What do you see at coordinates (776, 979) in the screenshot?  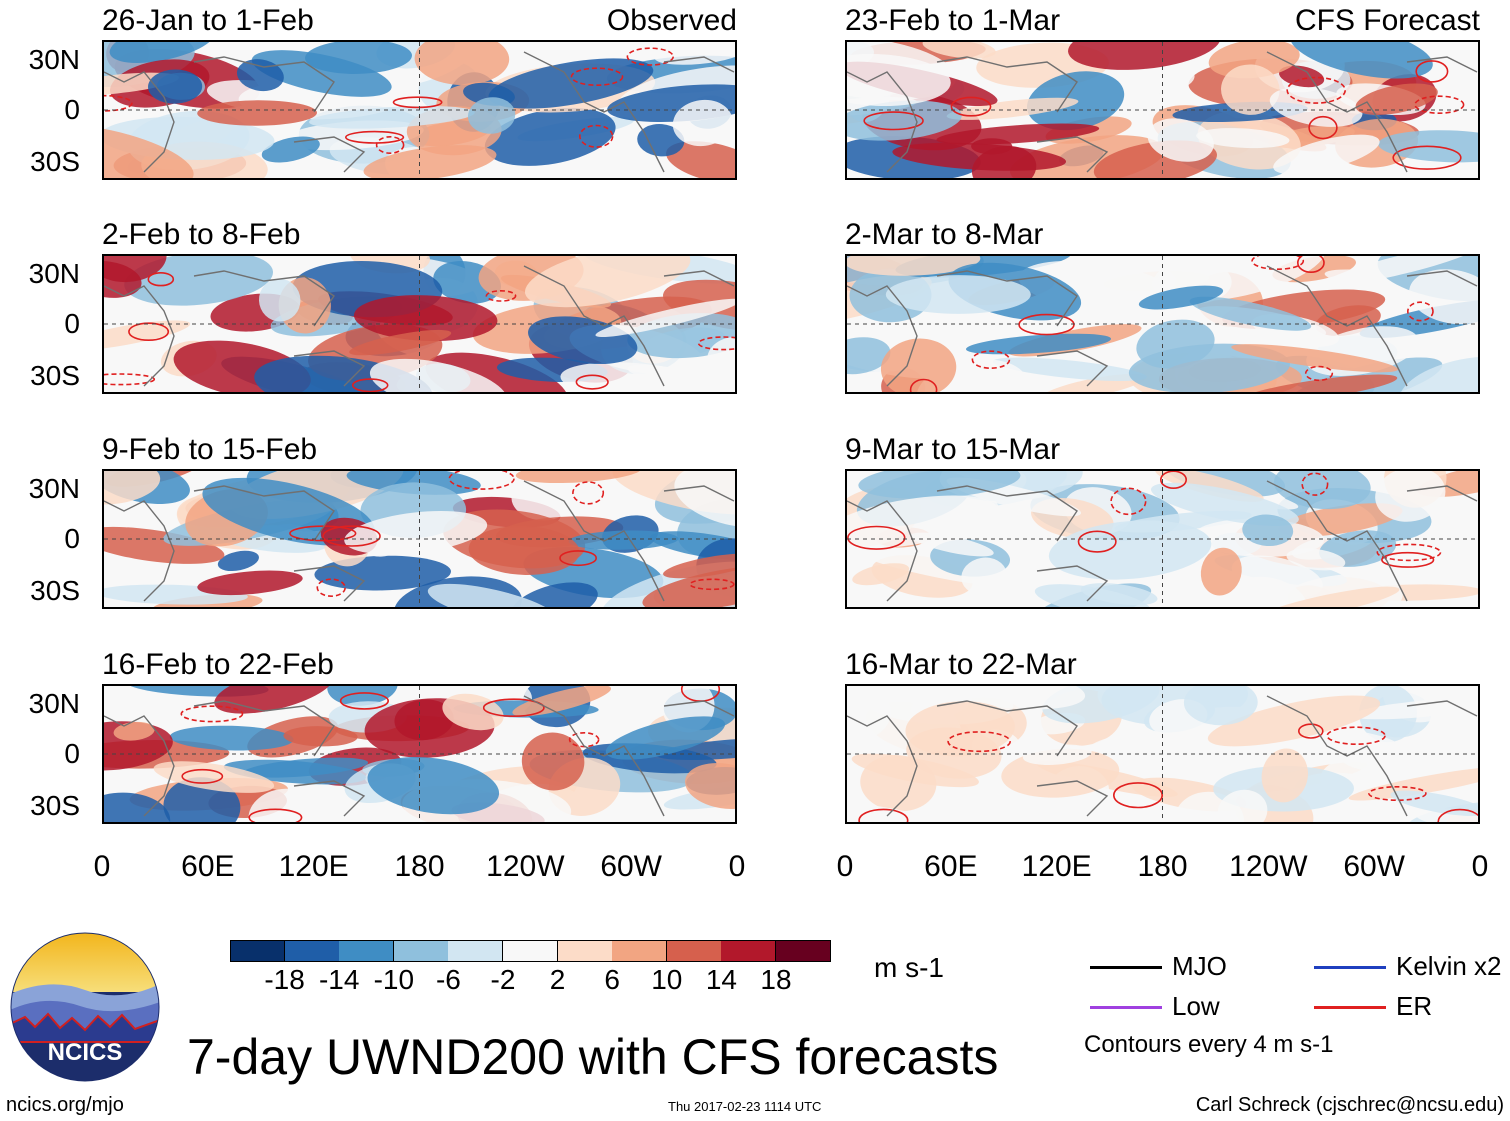 I see `colorbar-tick-label: 18` at bounding box center [776, 979].